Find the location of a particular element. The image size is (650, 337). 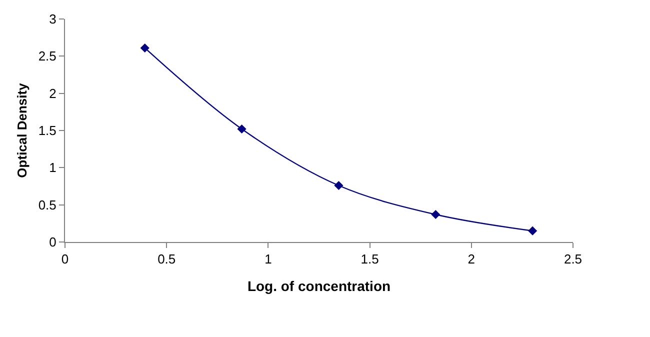

x-tick-label: 0 is located at coordinates (65, 259).